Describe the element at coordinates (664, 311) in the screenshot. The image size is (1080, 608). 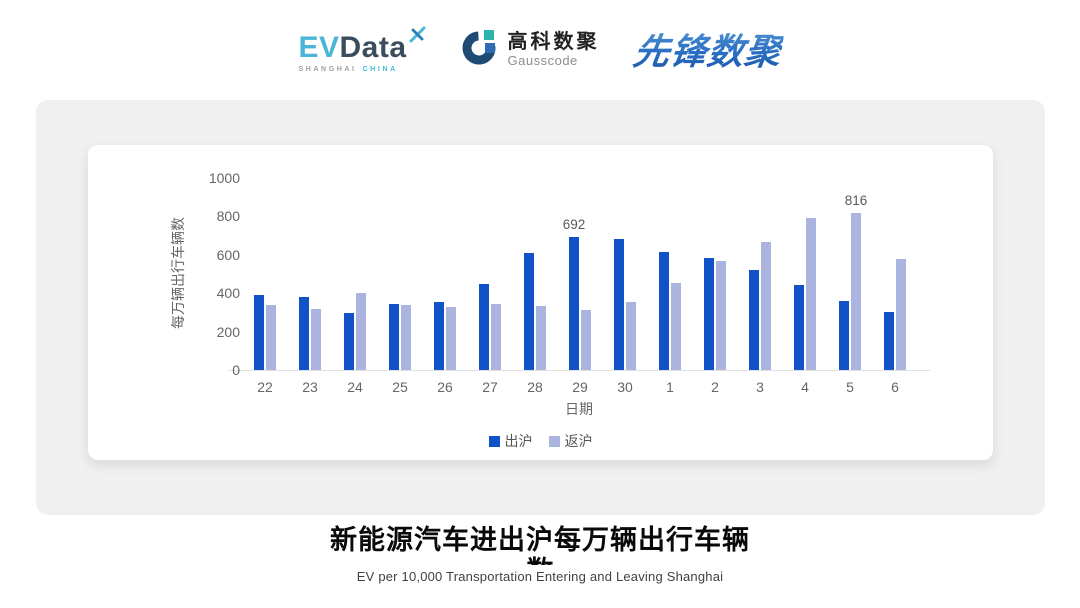
I see `bar-出沪-1` at that location.